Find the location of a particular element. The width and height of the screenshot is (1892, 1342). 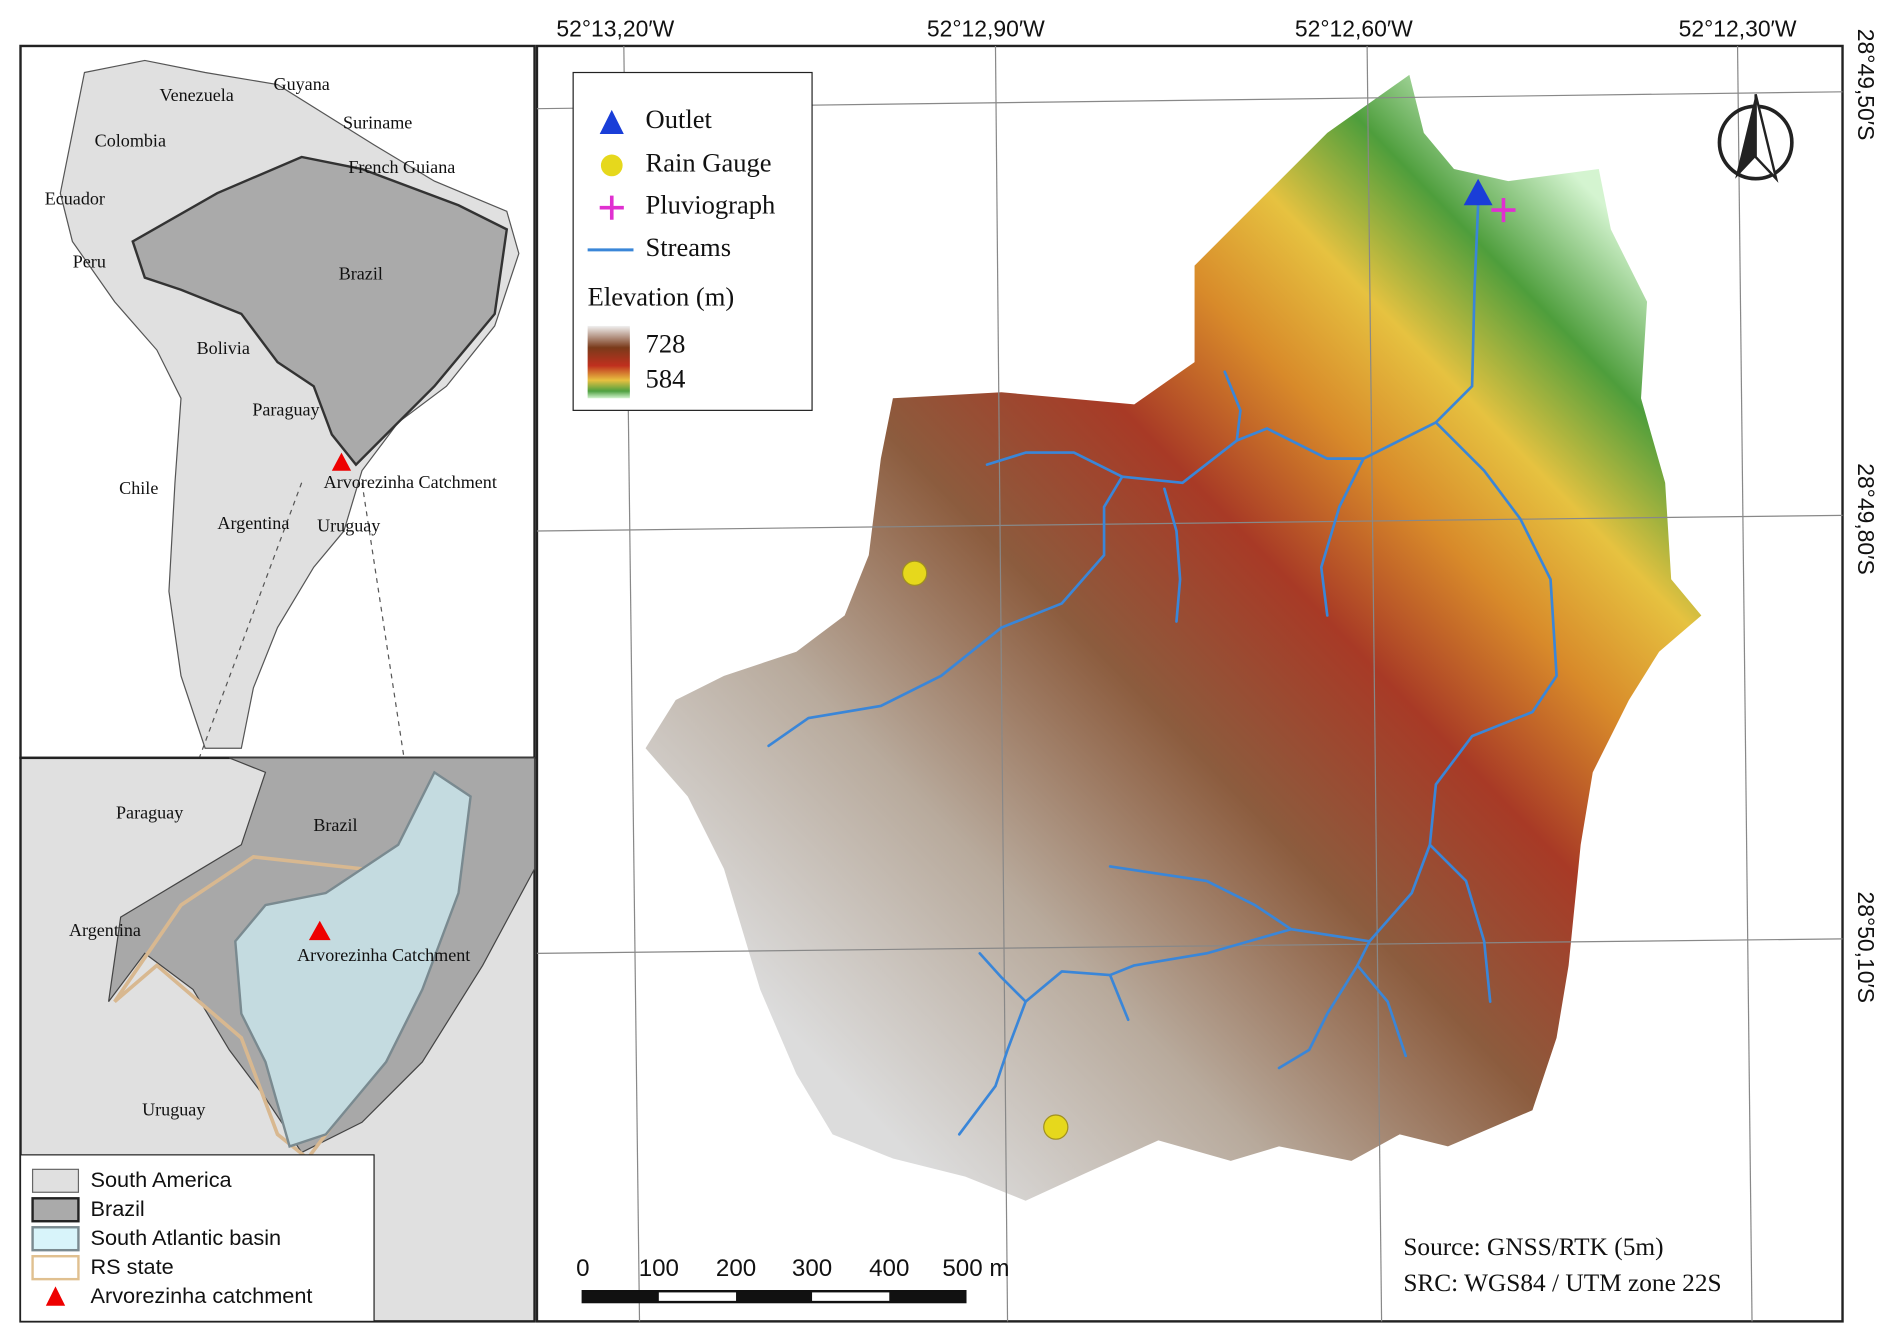

source-note: SRC: WGS84 / UTM zone 22S is located at coordinates (1562, 1283).